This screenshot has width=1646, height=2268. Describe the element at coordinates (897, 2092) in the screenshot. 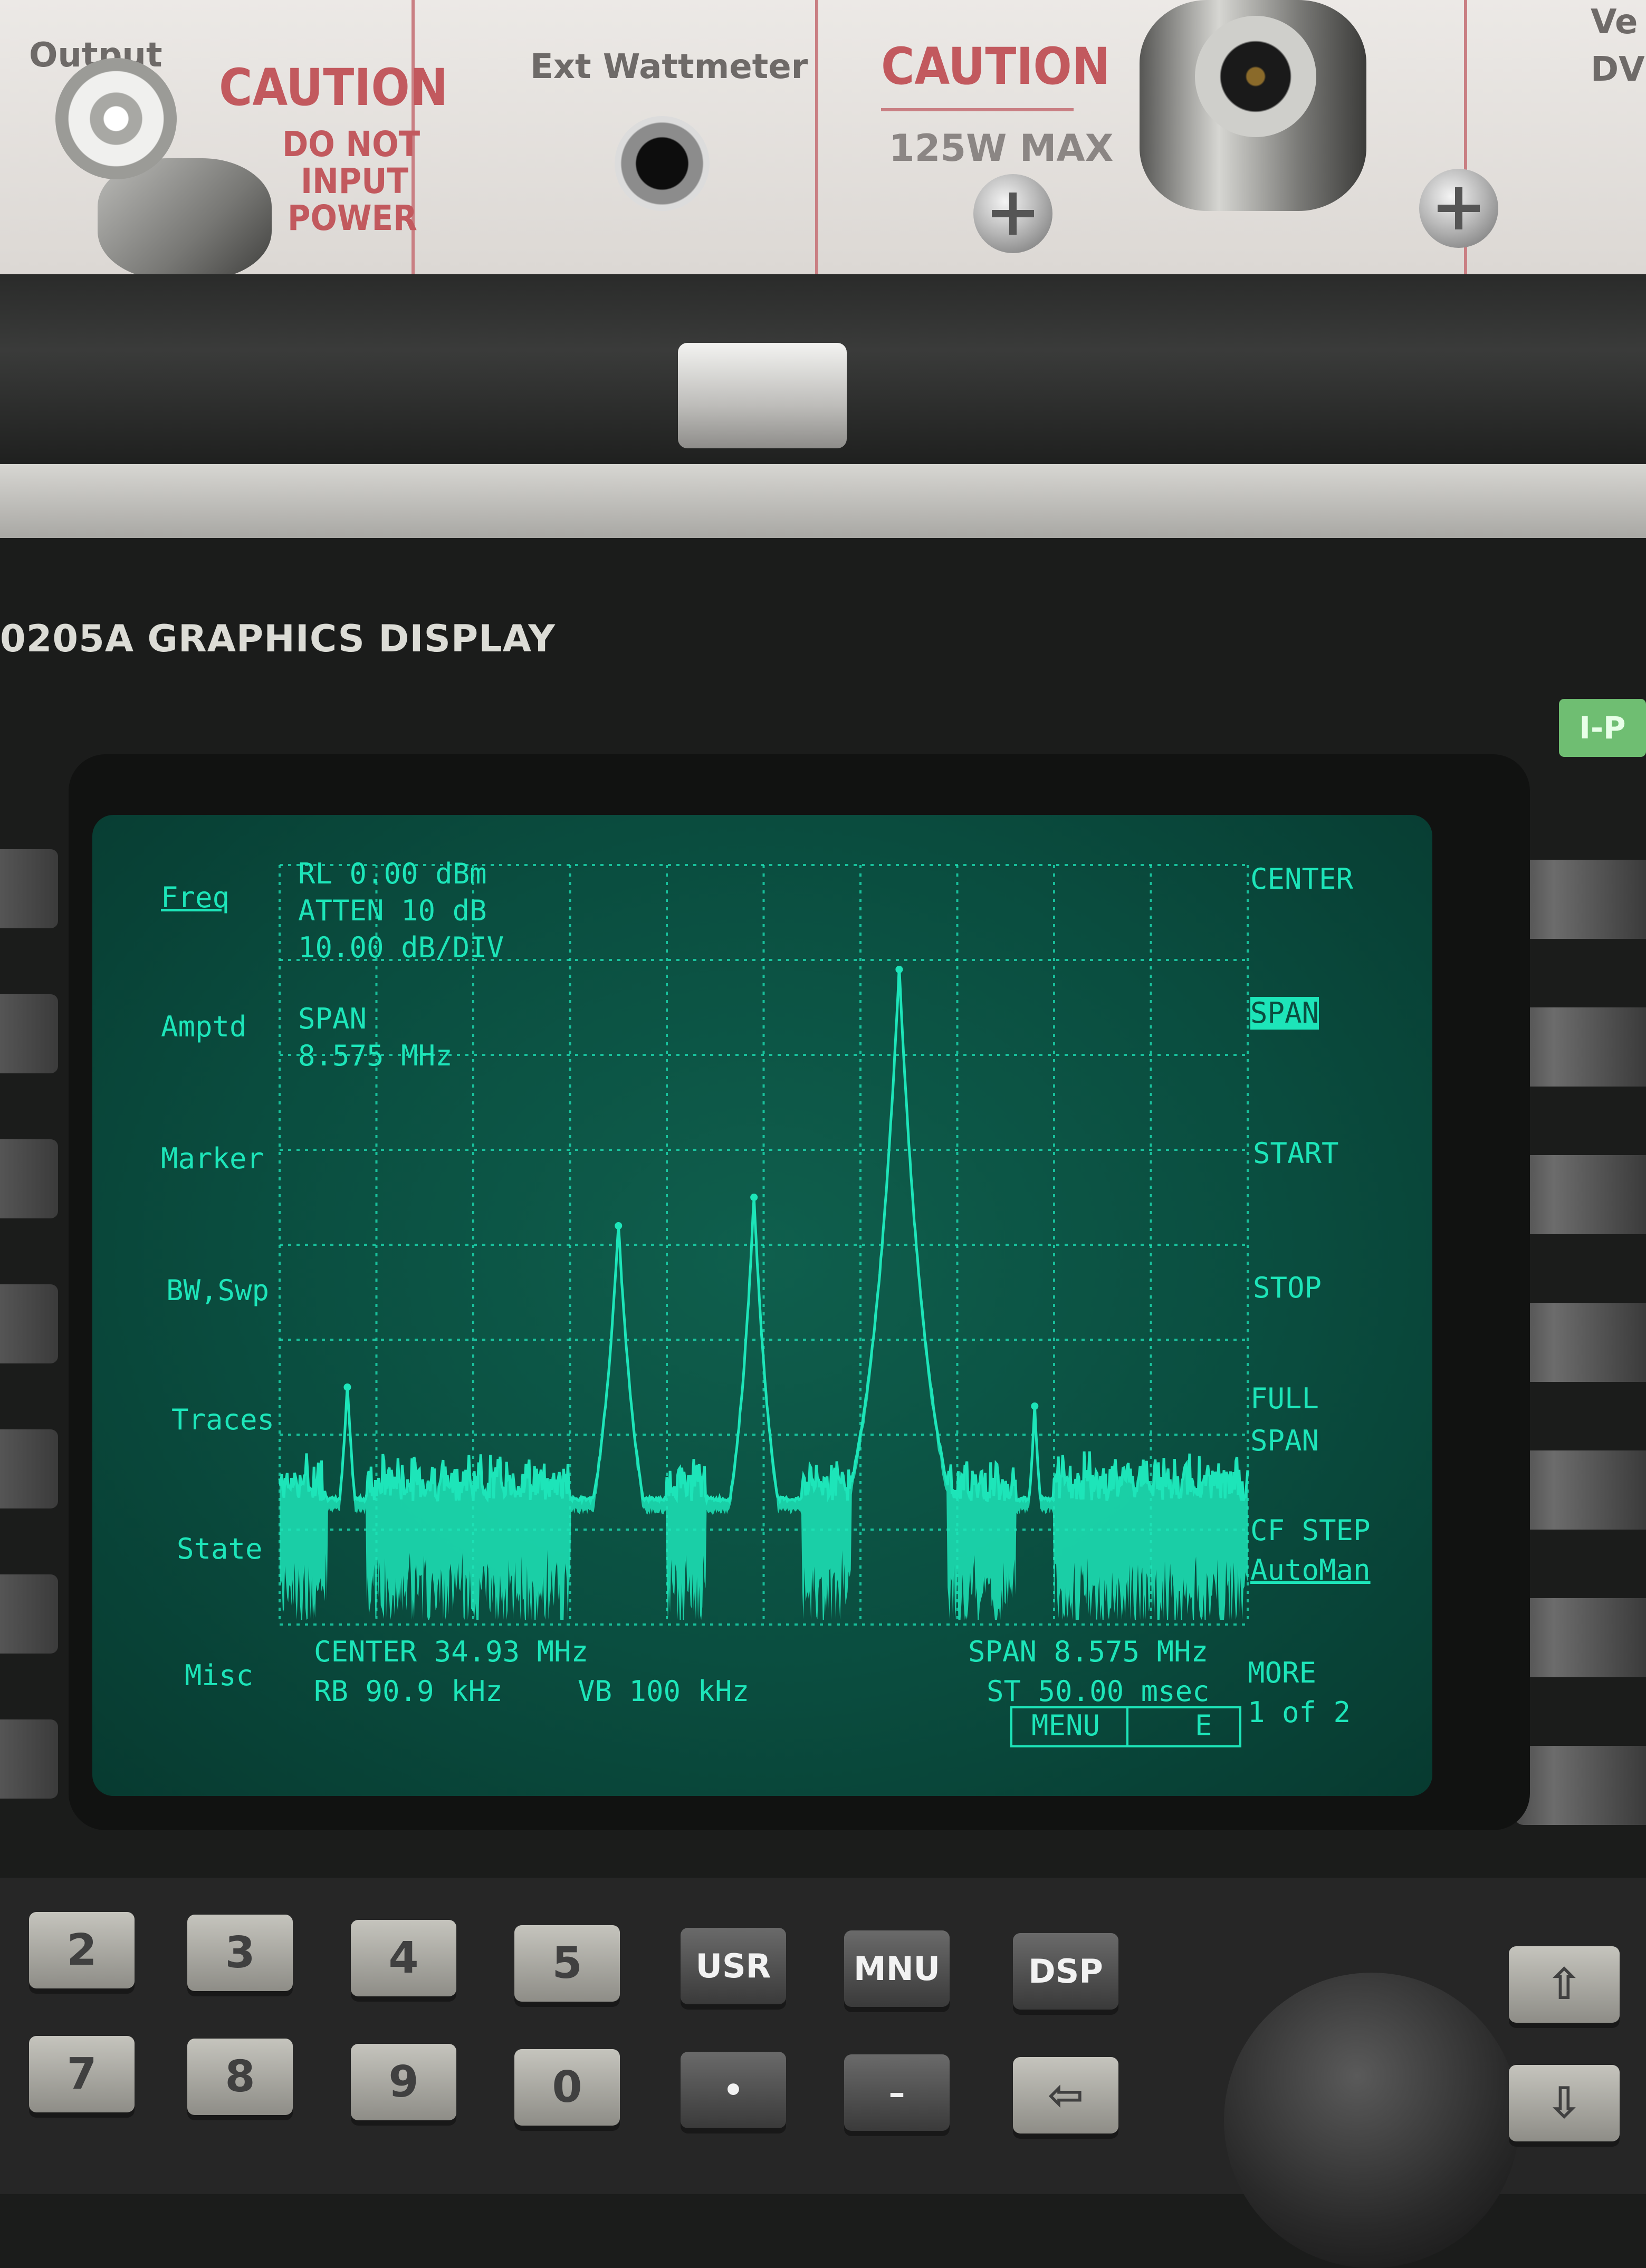

I see `minus-key: –` at that location.